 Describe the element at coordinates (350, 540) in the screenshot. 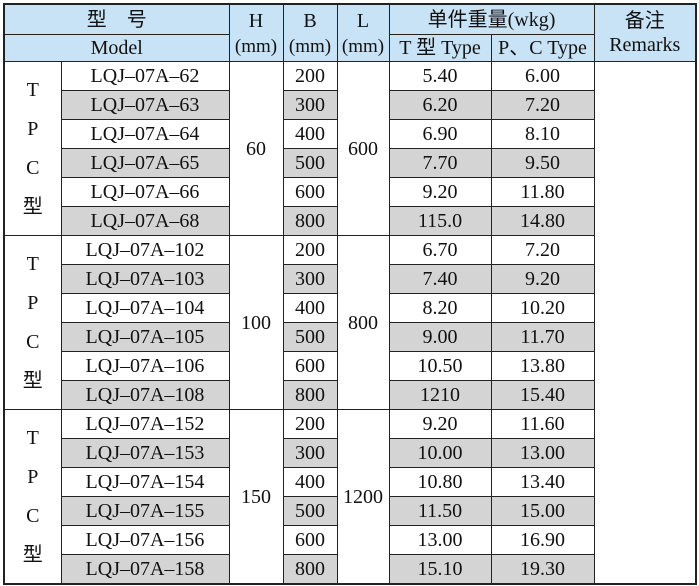

I see `table-row: LQJ–07A–156 600 13.00 16.90` at that location.